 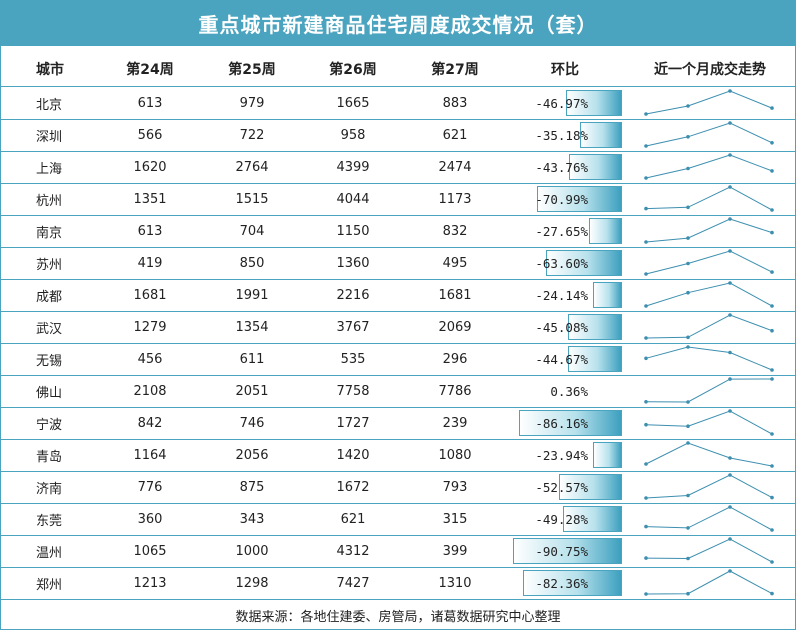 I want to click on week-value-cell: 1310, so click(x=455, y=583).